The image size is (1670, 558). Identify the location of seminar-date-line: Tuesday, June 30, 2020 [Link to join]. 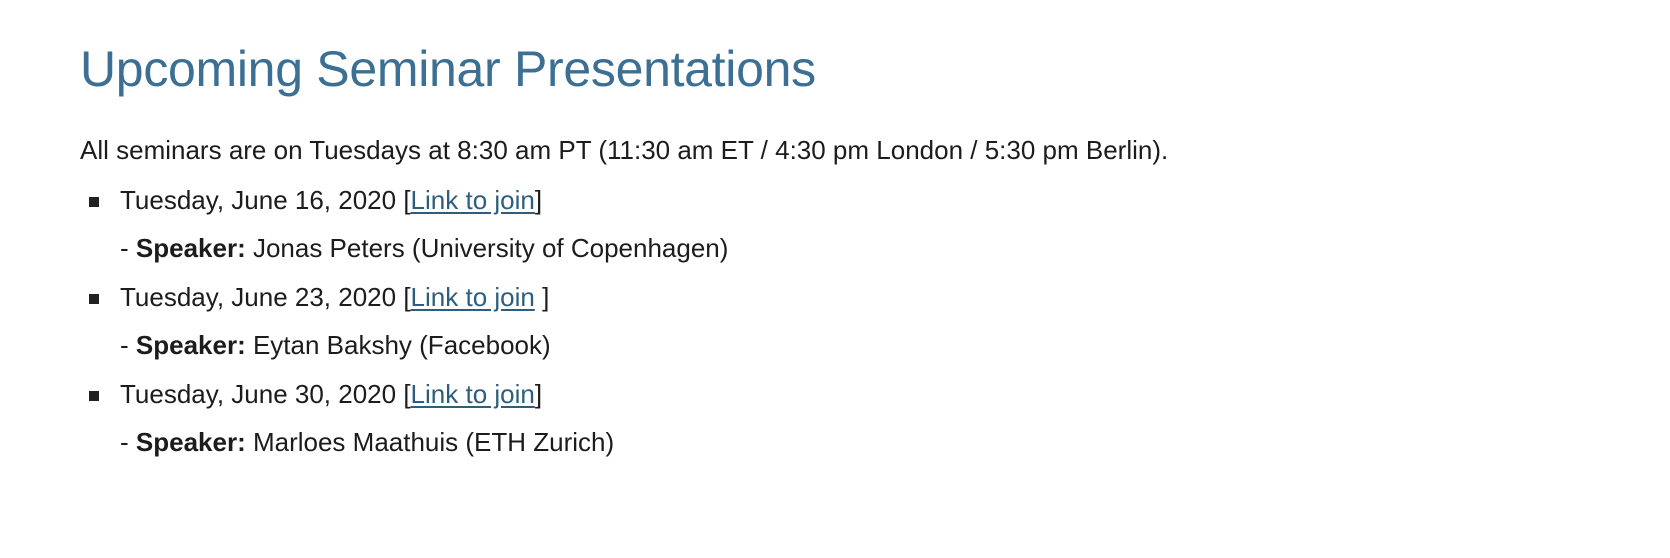
(895, 394).